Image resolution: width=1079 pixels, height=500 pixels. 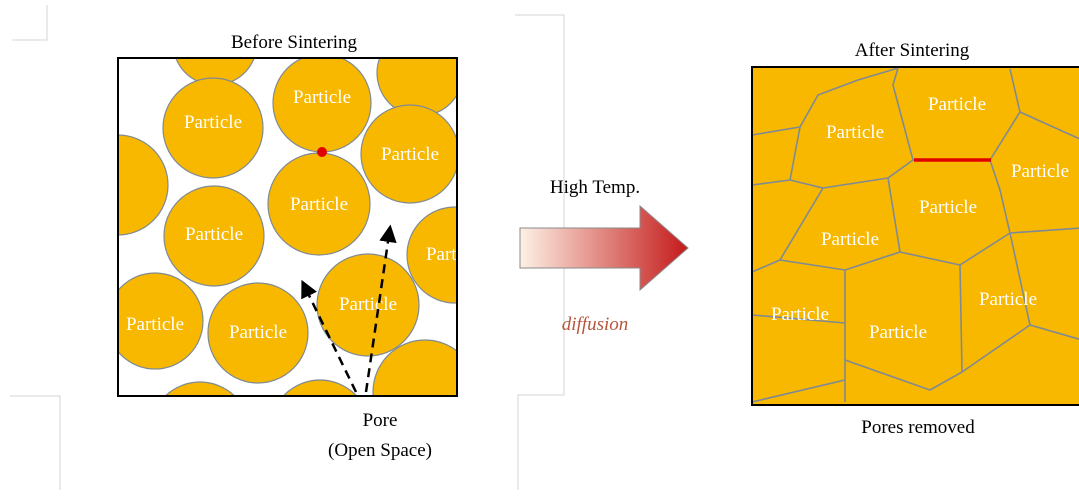 I want to click on pore-label: Pore, so click(x=380, y=420).